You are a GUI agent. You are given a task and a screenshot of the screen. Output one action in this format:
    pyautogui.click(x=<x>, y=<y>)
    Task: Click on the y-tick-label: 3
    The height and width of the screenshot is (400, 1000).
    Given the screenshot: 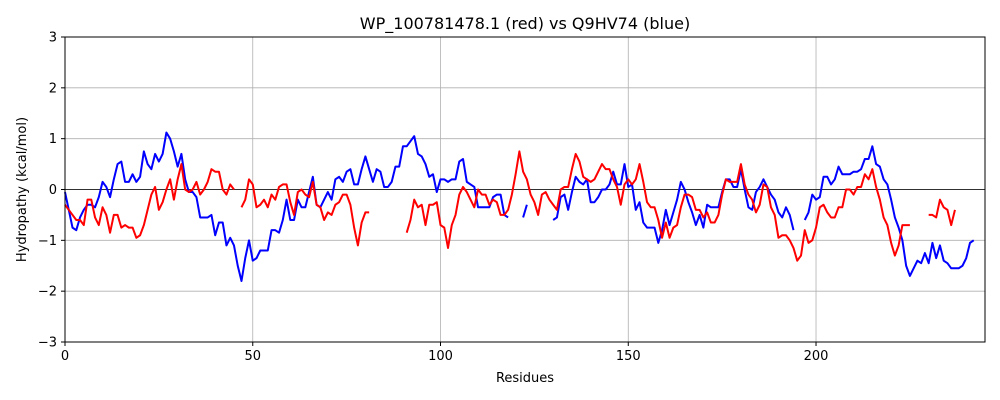 What is the action you would take?
    pyautogui.click(x=53, y=38)
    